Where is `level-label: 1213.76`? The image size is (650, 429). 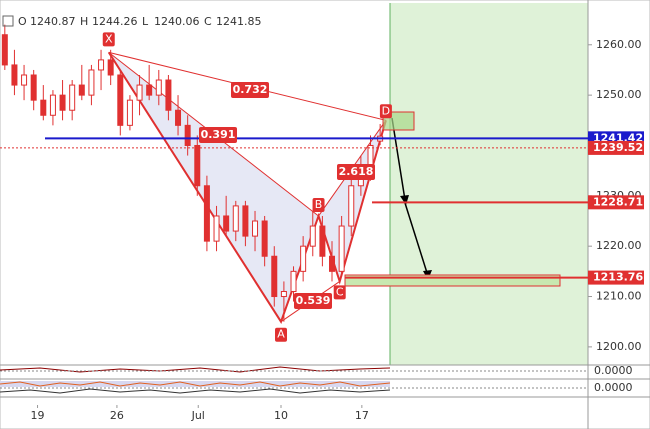
level-label: 1213.76 is located at coordinates (618, 277).